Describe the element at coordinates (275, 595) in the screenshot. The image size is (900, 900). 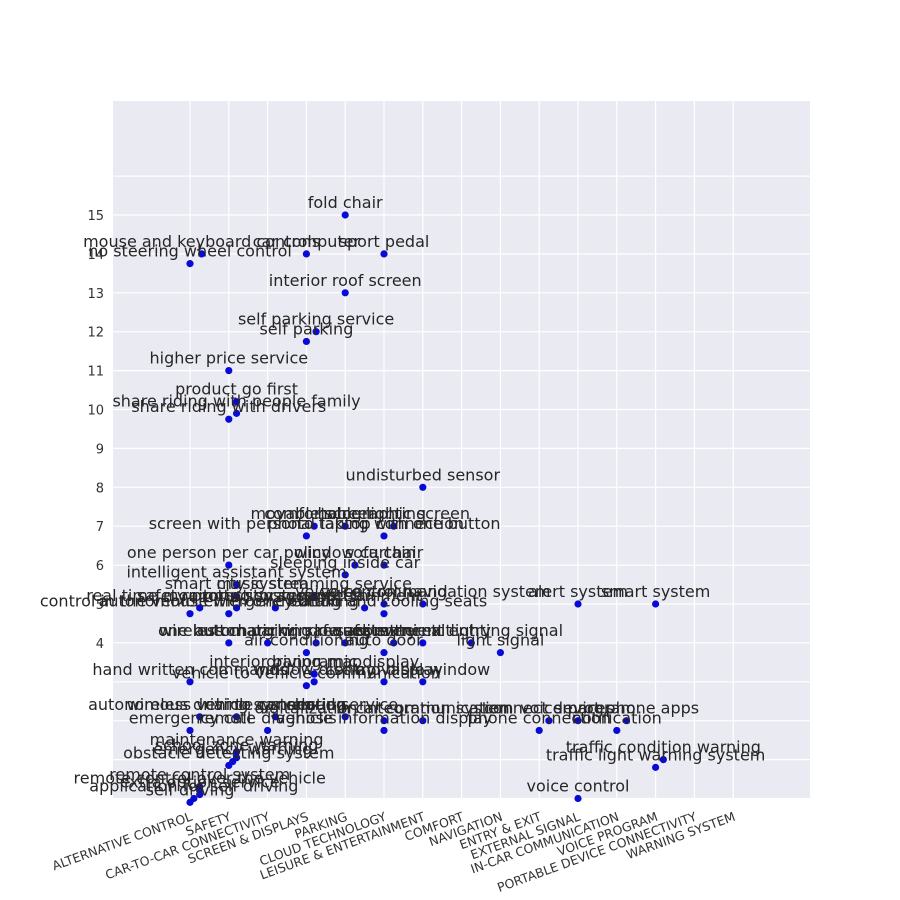
I see `point-label: remote storage system` at that location.